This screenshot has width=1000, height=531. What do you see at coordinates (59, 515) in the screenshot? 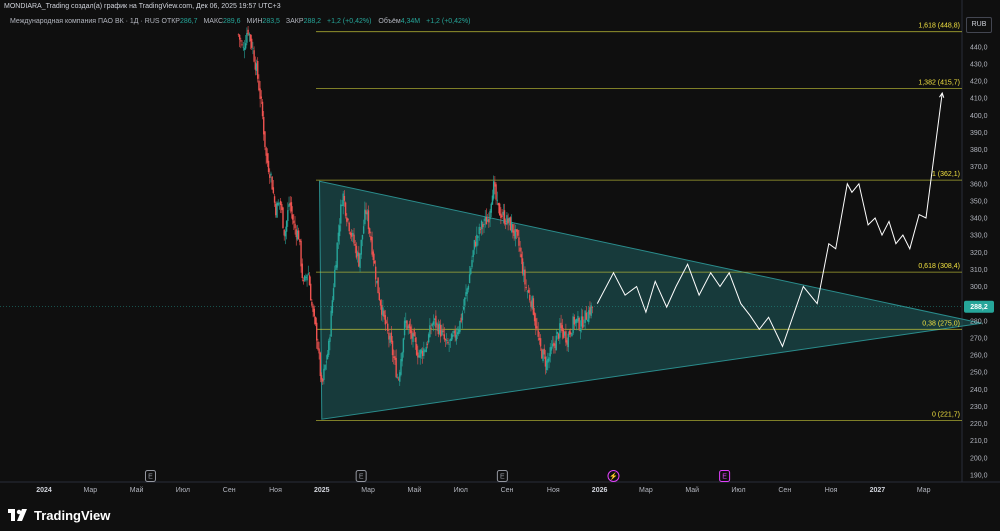
I see `tradingview-logo: TradingView` at bounding box center [59, 515].